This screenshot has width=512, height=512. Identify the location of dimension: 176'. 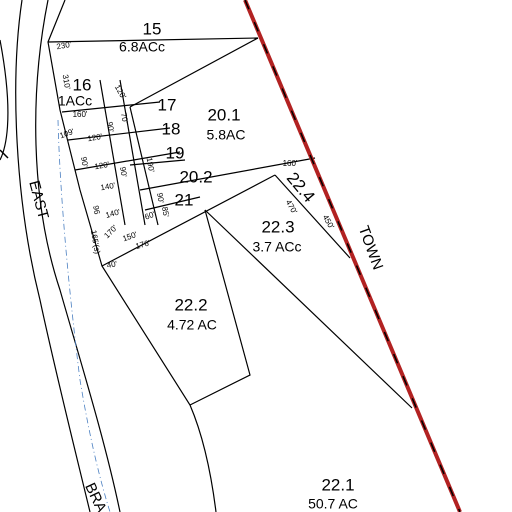
(143, 244).